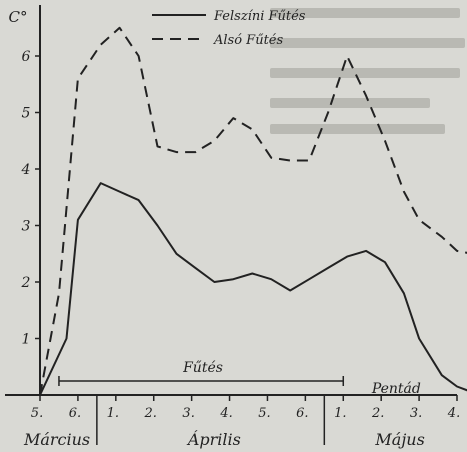  Describe the element at coordinates (18, 17) in the screenshot. I see `y-axis-label: C°` at that location.